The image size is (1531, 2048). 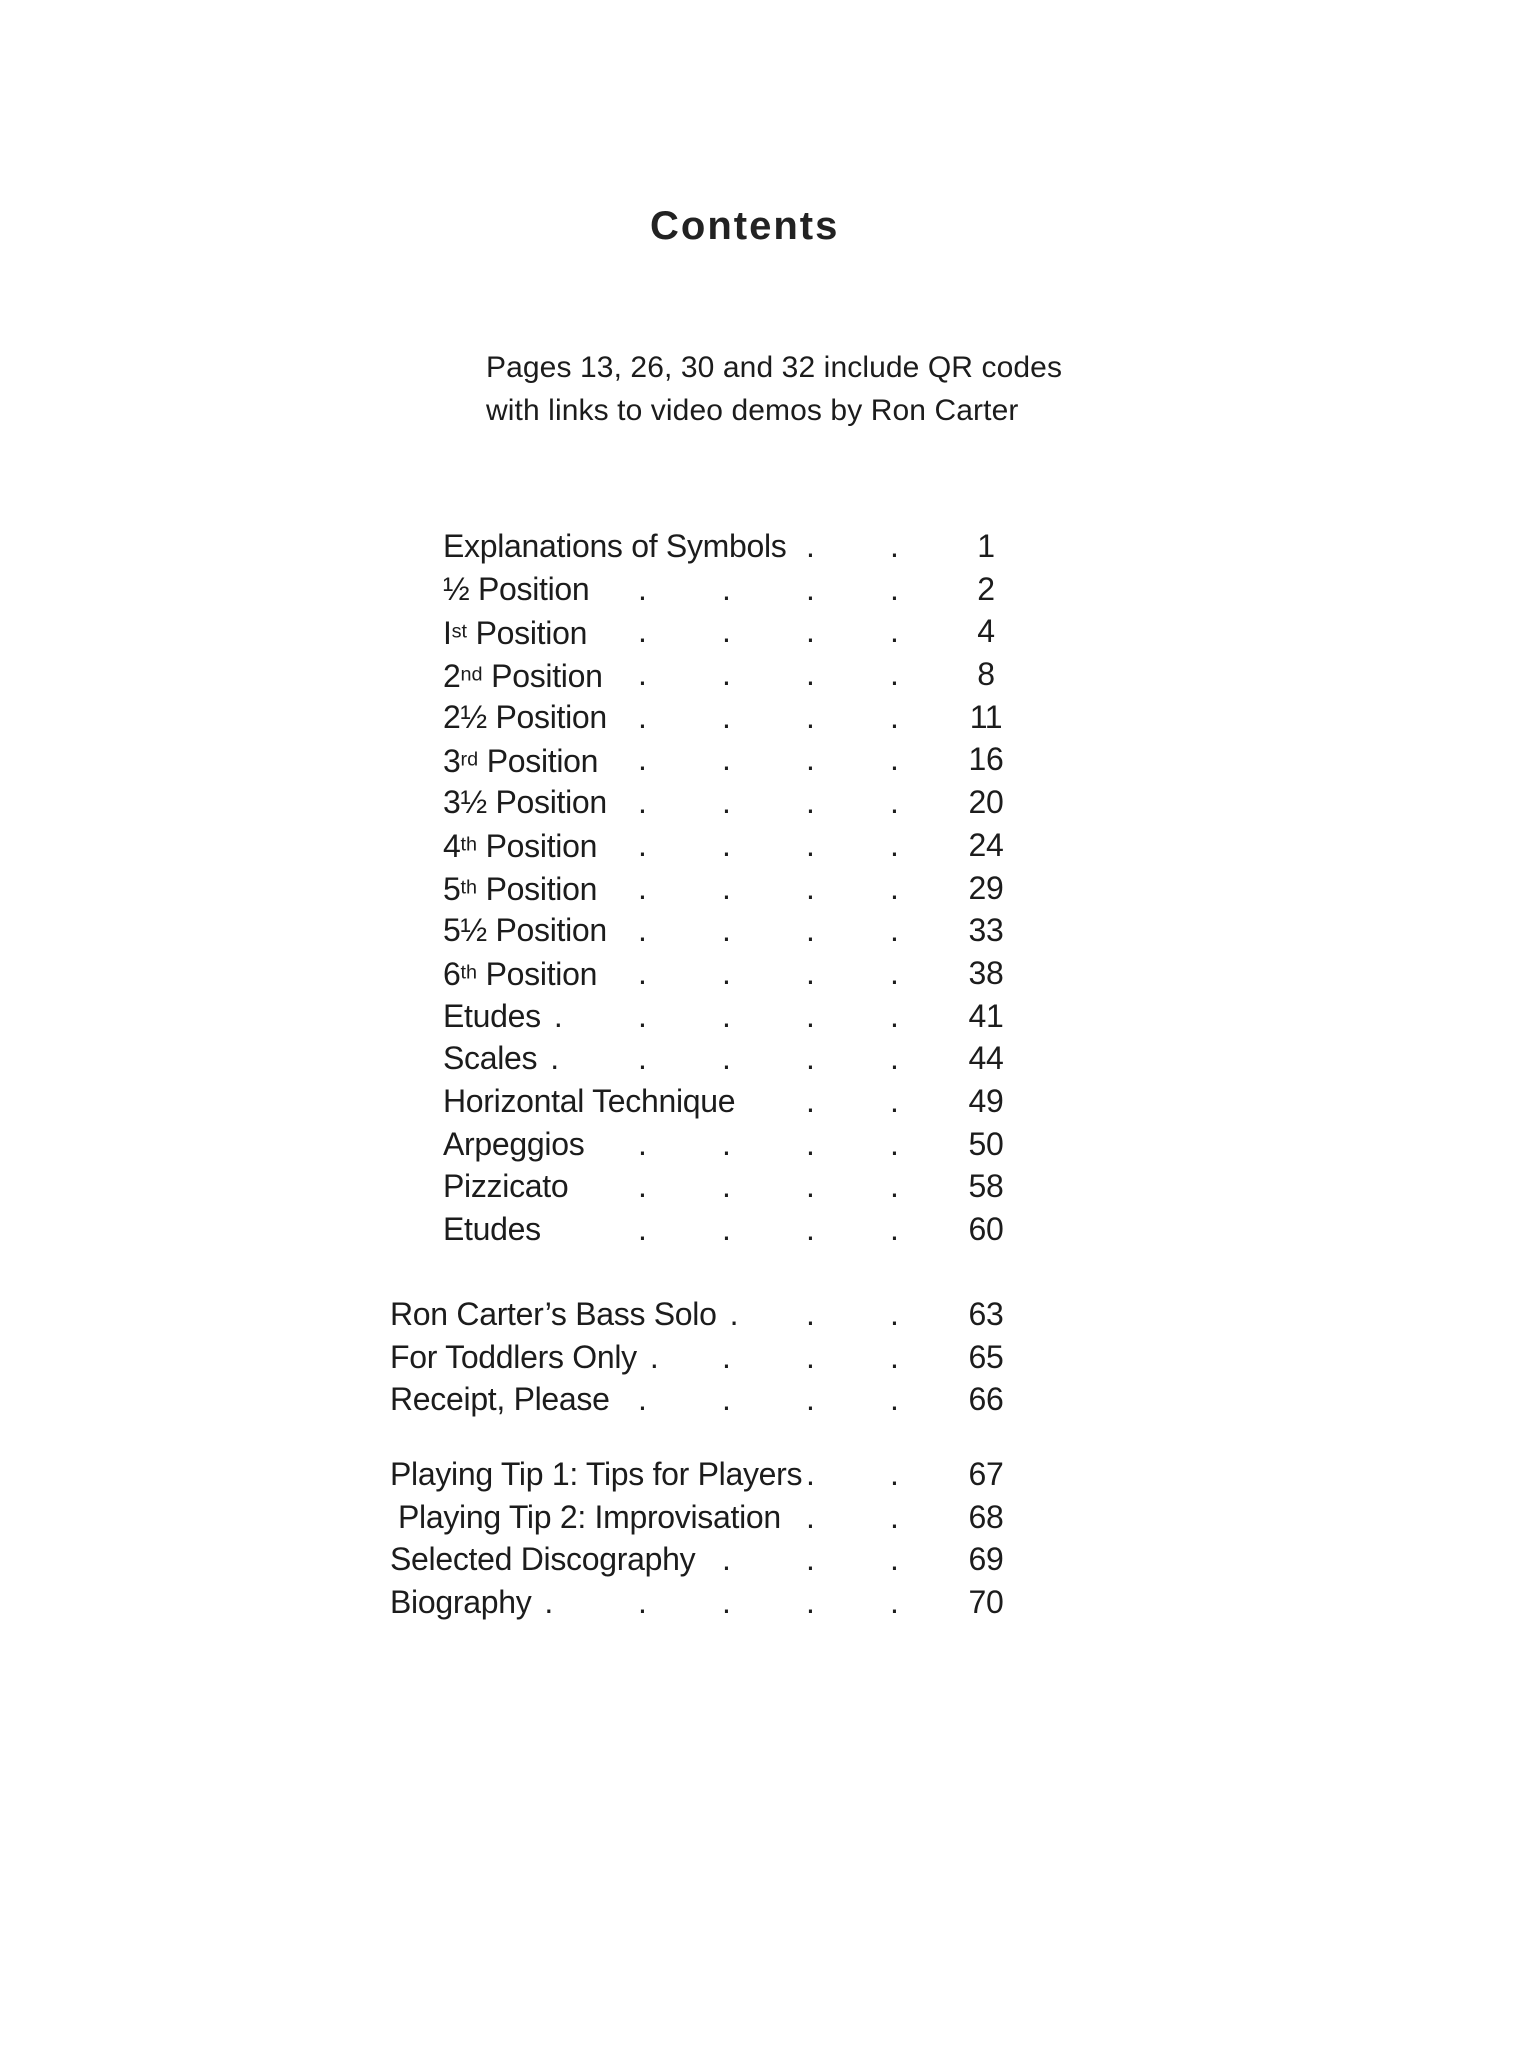 What do you see at coordinates (500, 1399) in the screenshot?
I see `toc-entry-label: Receipt, Please` at bounding box center [500, 1399].